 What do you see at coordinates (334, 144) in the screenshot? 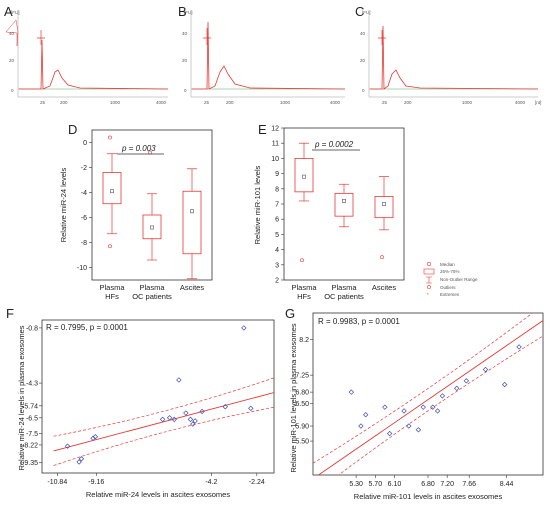
I see `boxplot-e-annotation: p = 0.0002` at bounding box center [334, 144].